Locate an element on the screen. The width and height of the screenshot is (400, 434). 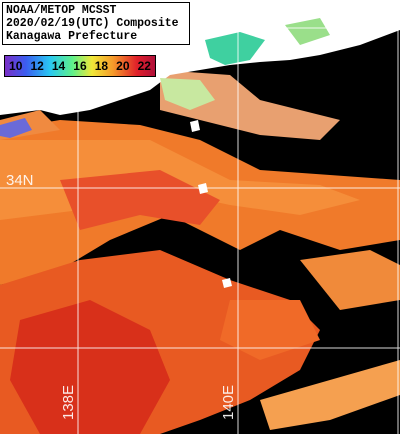
header-line: 2020/02/19(UTC) Composite is located at coordinates (92, 23).